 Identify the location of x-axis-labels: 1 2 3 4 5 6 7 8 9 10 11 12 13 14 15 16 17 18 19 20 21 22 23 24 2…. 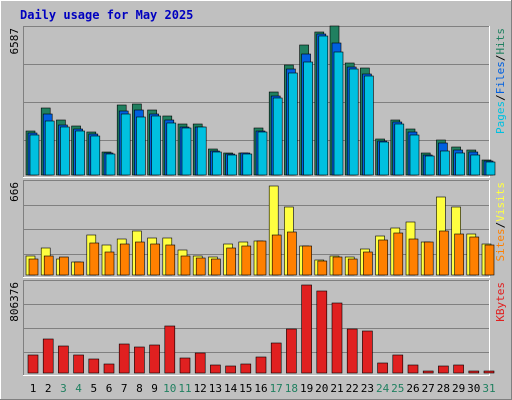
(263, 388).